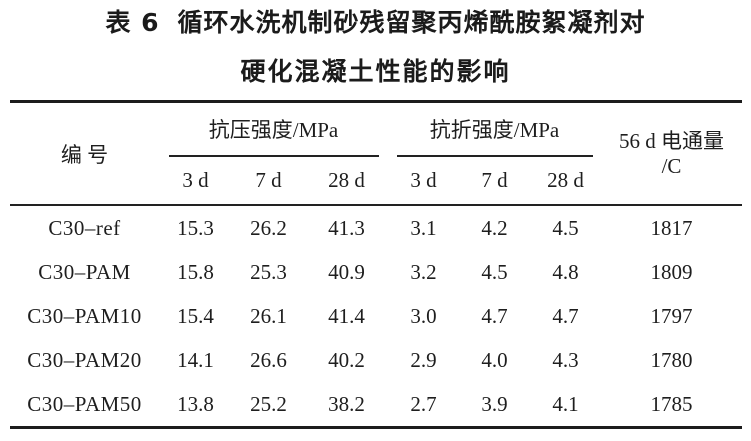 This screenshot has height=441, width=751. What do you see at coordinates (84, 359) in the screenshot?
I see `row-id: C30–PAM20` at bounding box center [84, 359].